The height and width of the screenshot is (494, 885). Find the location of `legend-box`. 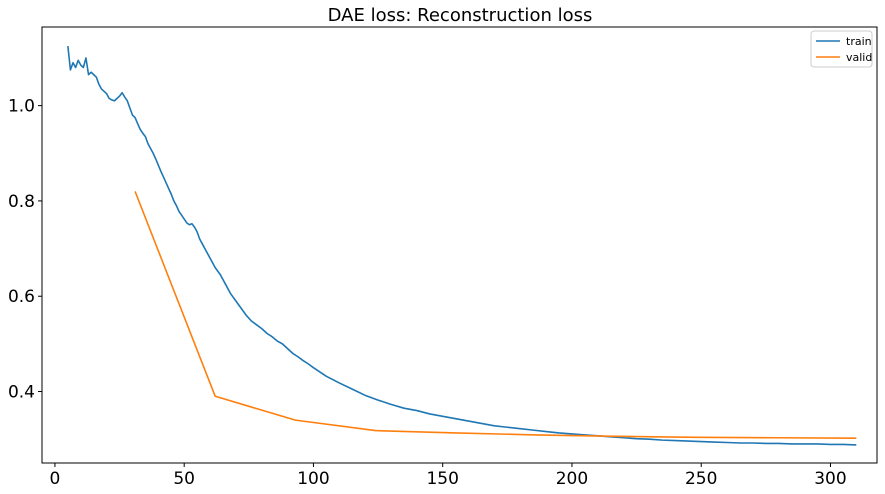

legend-box is located at coordinates (841, 49).